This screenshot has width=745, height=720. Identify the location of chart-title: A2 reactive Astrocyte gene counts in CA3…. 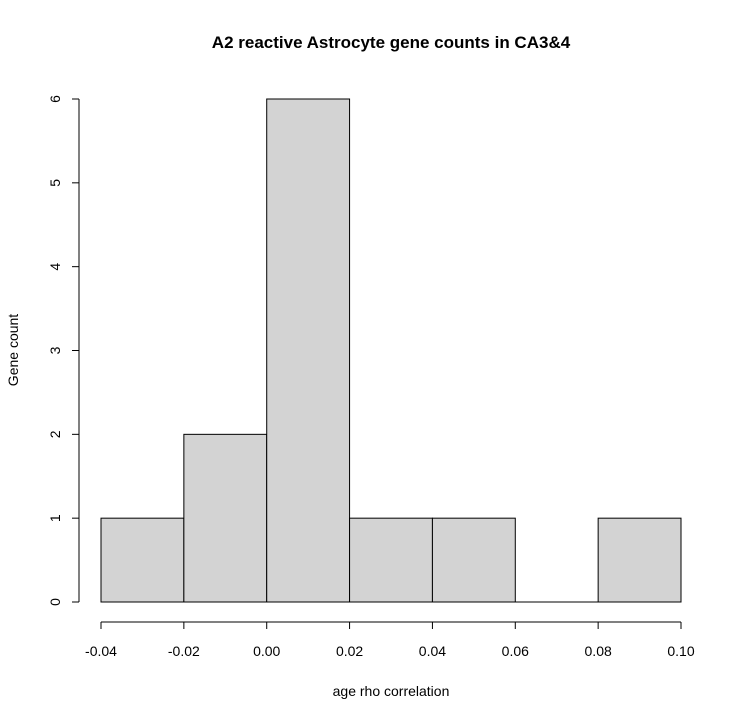
(391, 42).